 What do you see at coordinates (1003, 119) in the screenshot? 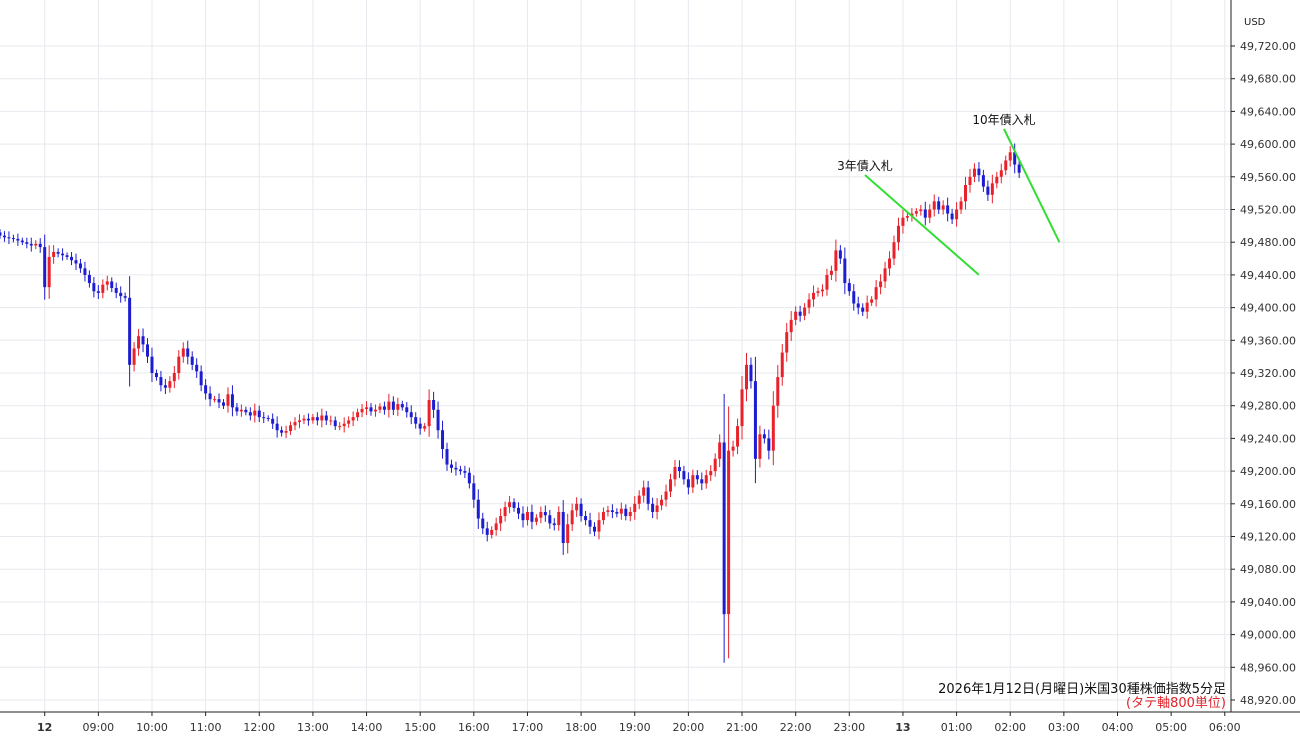
I see `annotation-label: 10年債入札` at bounding box center [1003, 119].